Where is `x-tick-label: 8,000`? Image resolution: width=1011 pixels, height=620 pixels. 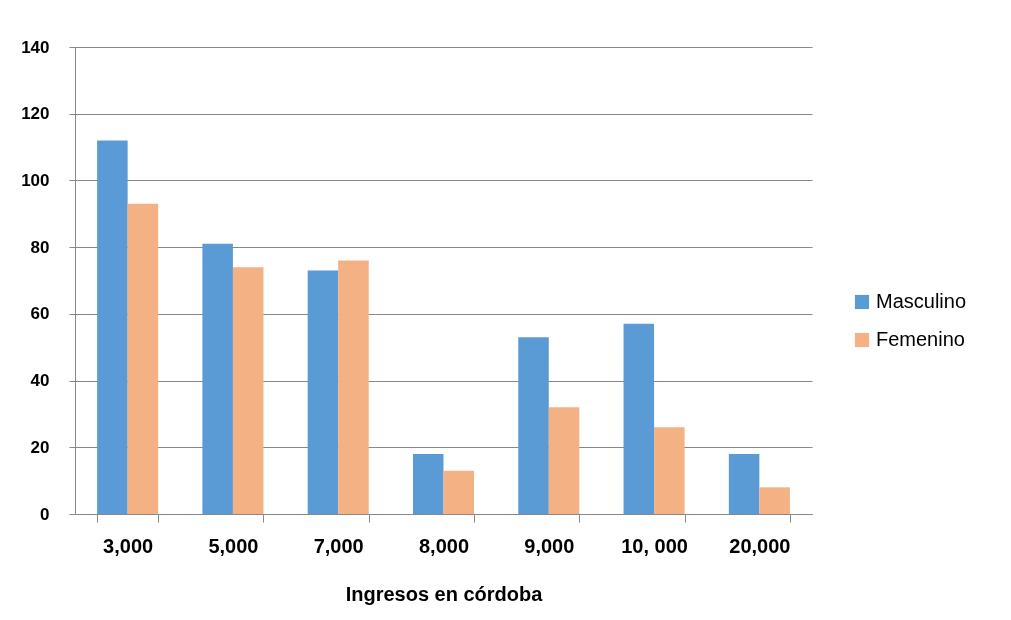 x-tick-label: 8,000 is located at coordinates (444, 545).